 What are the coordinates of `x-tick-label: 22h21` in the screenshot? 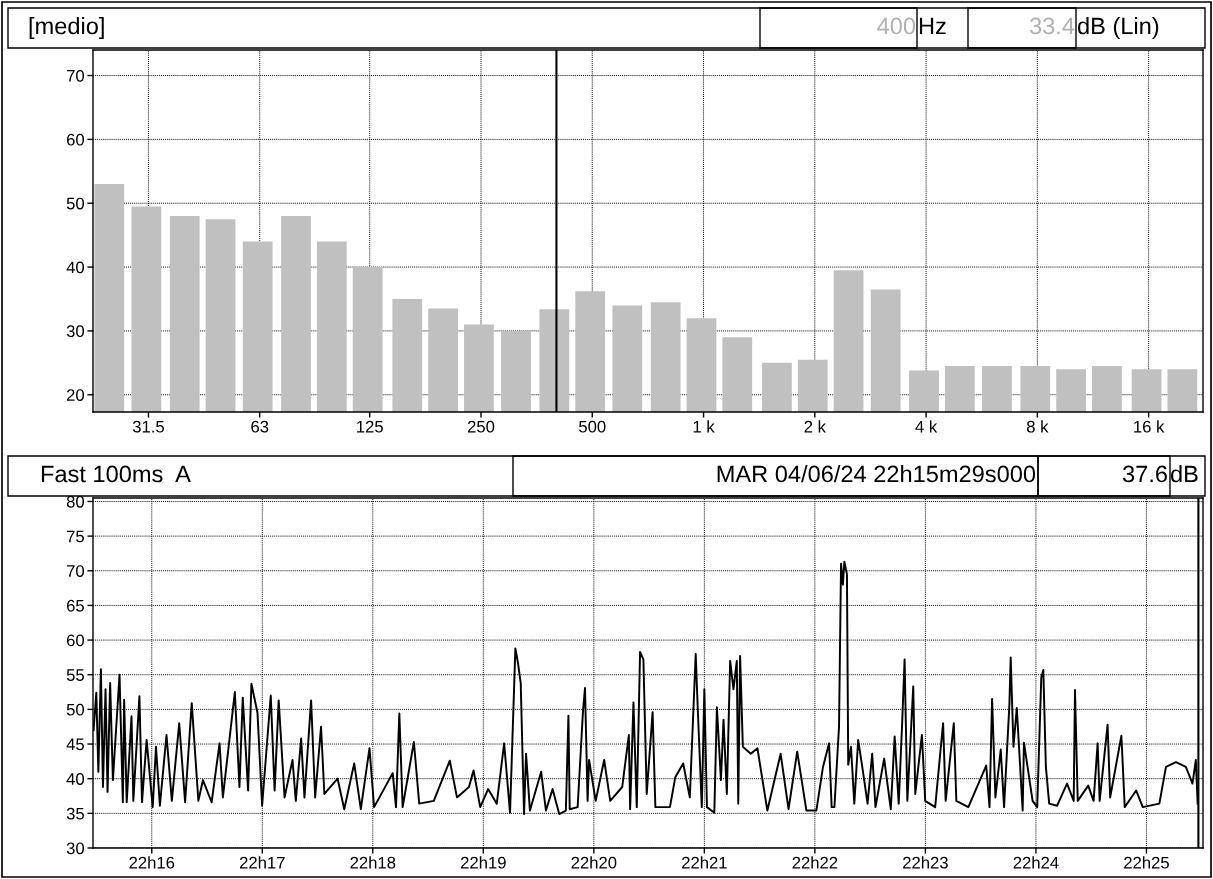 It's located at (704, 862).